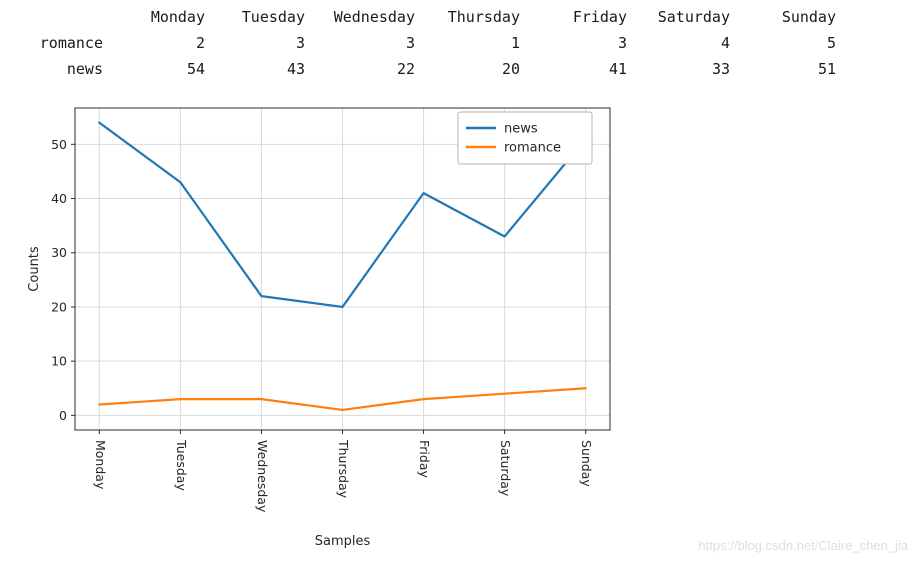  I want to click on table-row: romance 2 3 3 1 3 4 5, so click(418, 43).